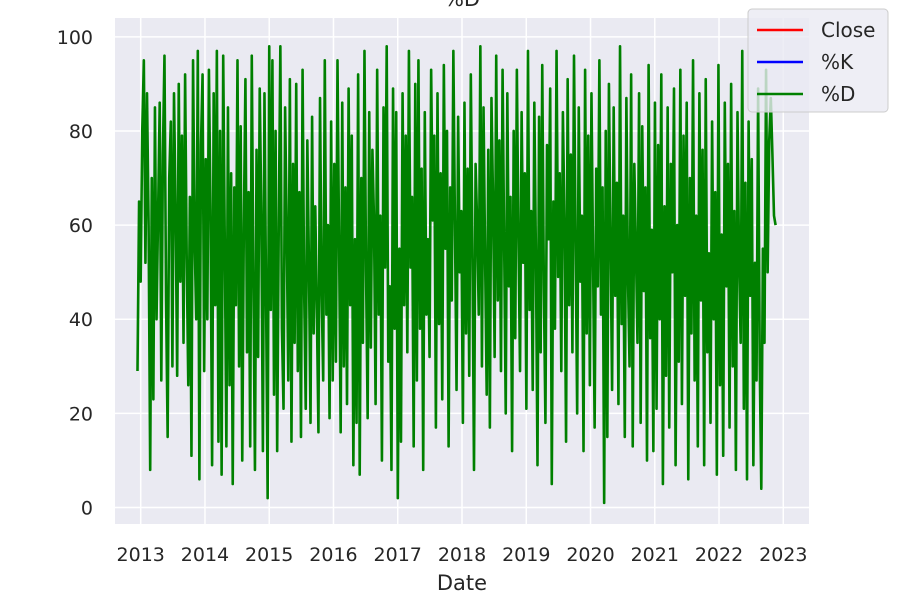  Describe the element at coordinates (837, 62) in the screenshot. I see `legend-label: %K` at that location.